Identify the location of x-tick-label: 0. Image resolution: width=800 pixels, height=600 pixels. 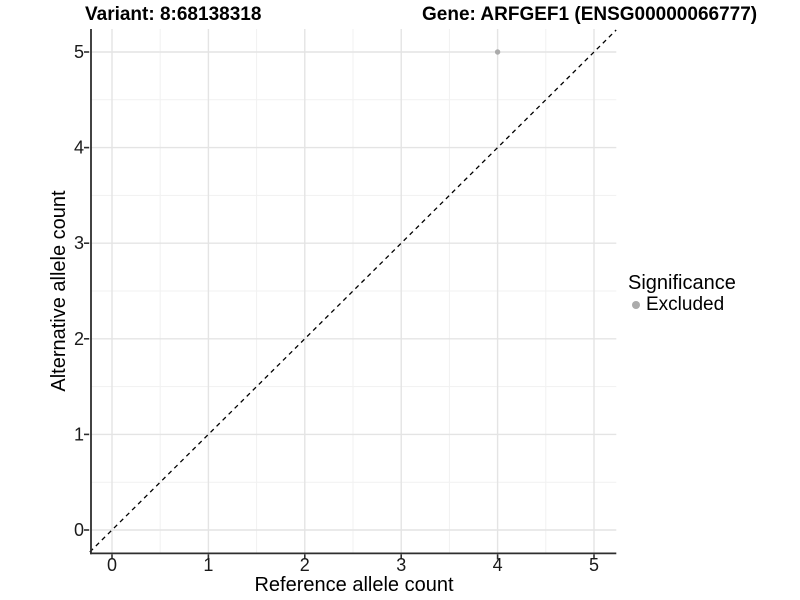
(112, 565).